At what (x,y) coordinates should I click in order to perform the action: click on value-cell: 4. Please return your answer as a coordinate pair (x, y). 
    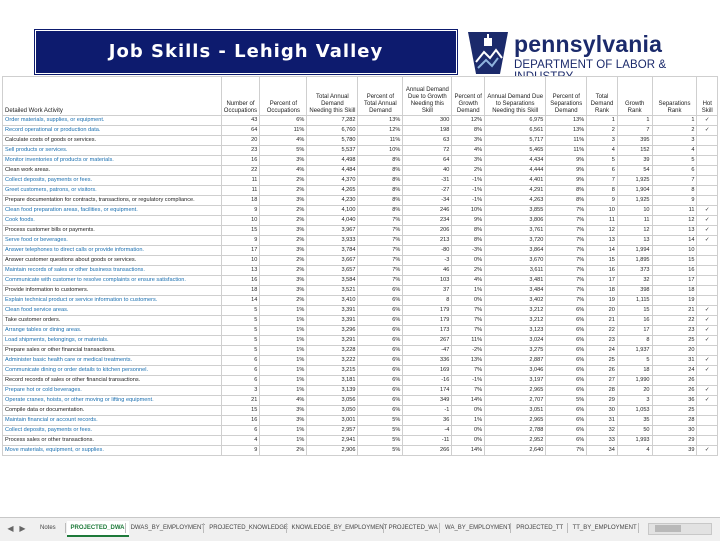
    Looking at the image, I should click on (674, 150).